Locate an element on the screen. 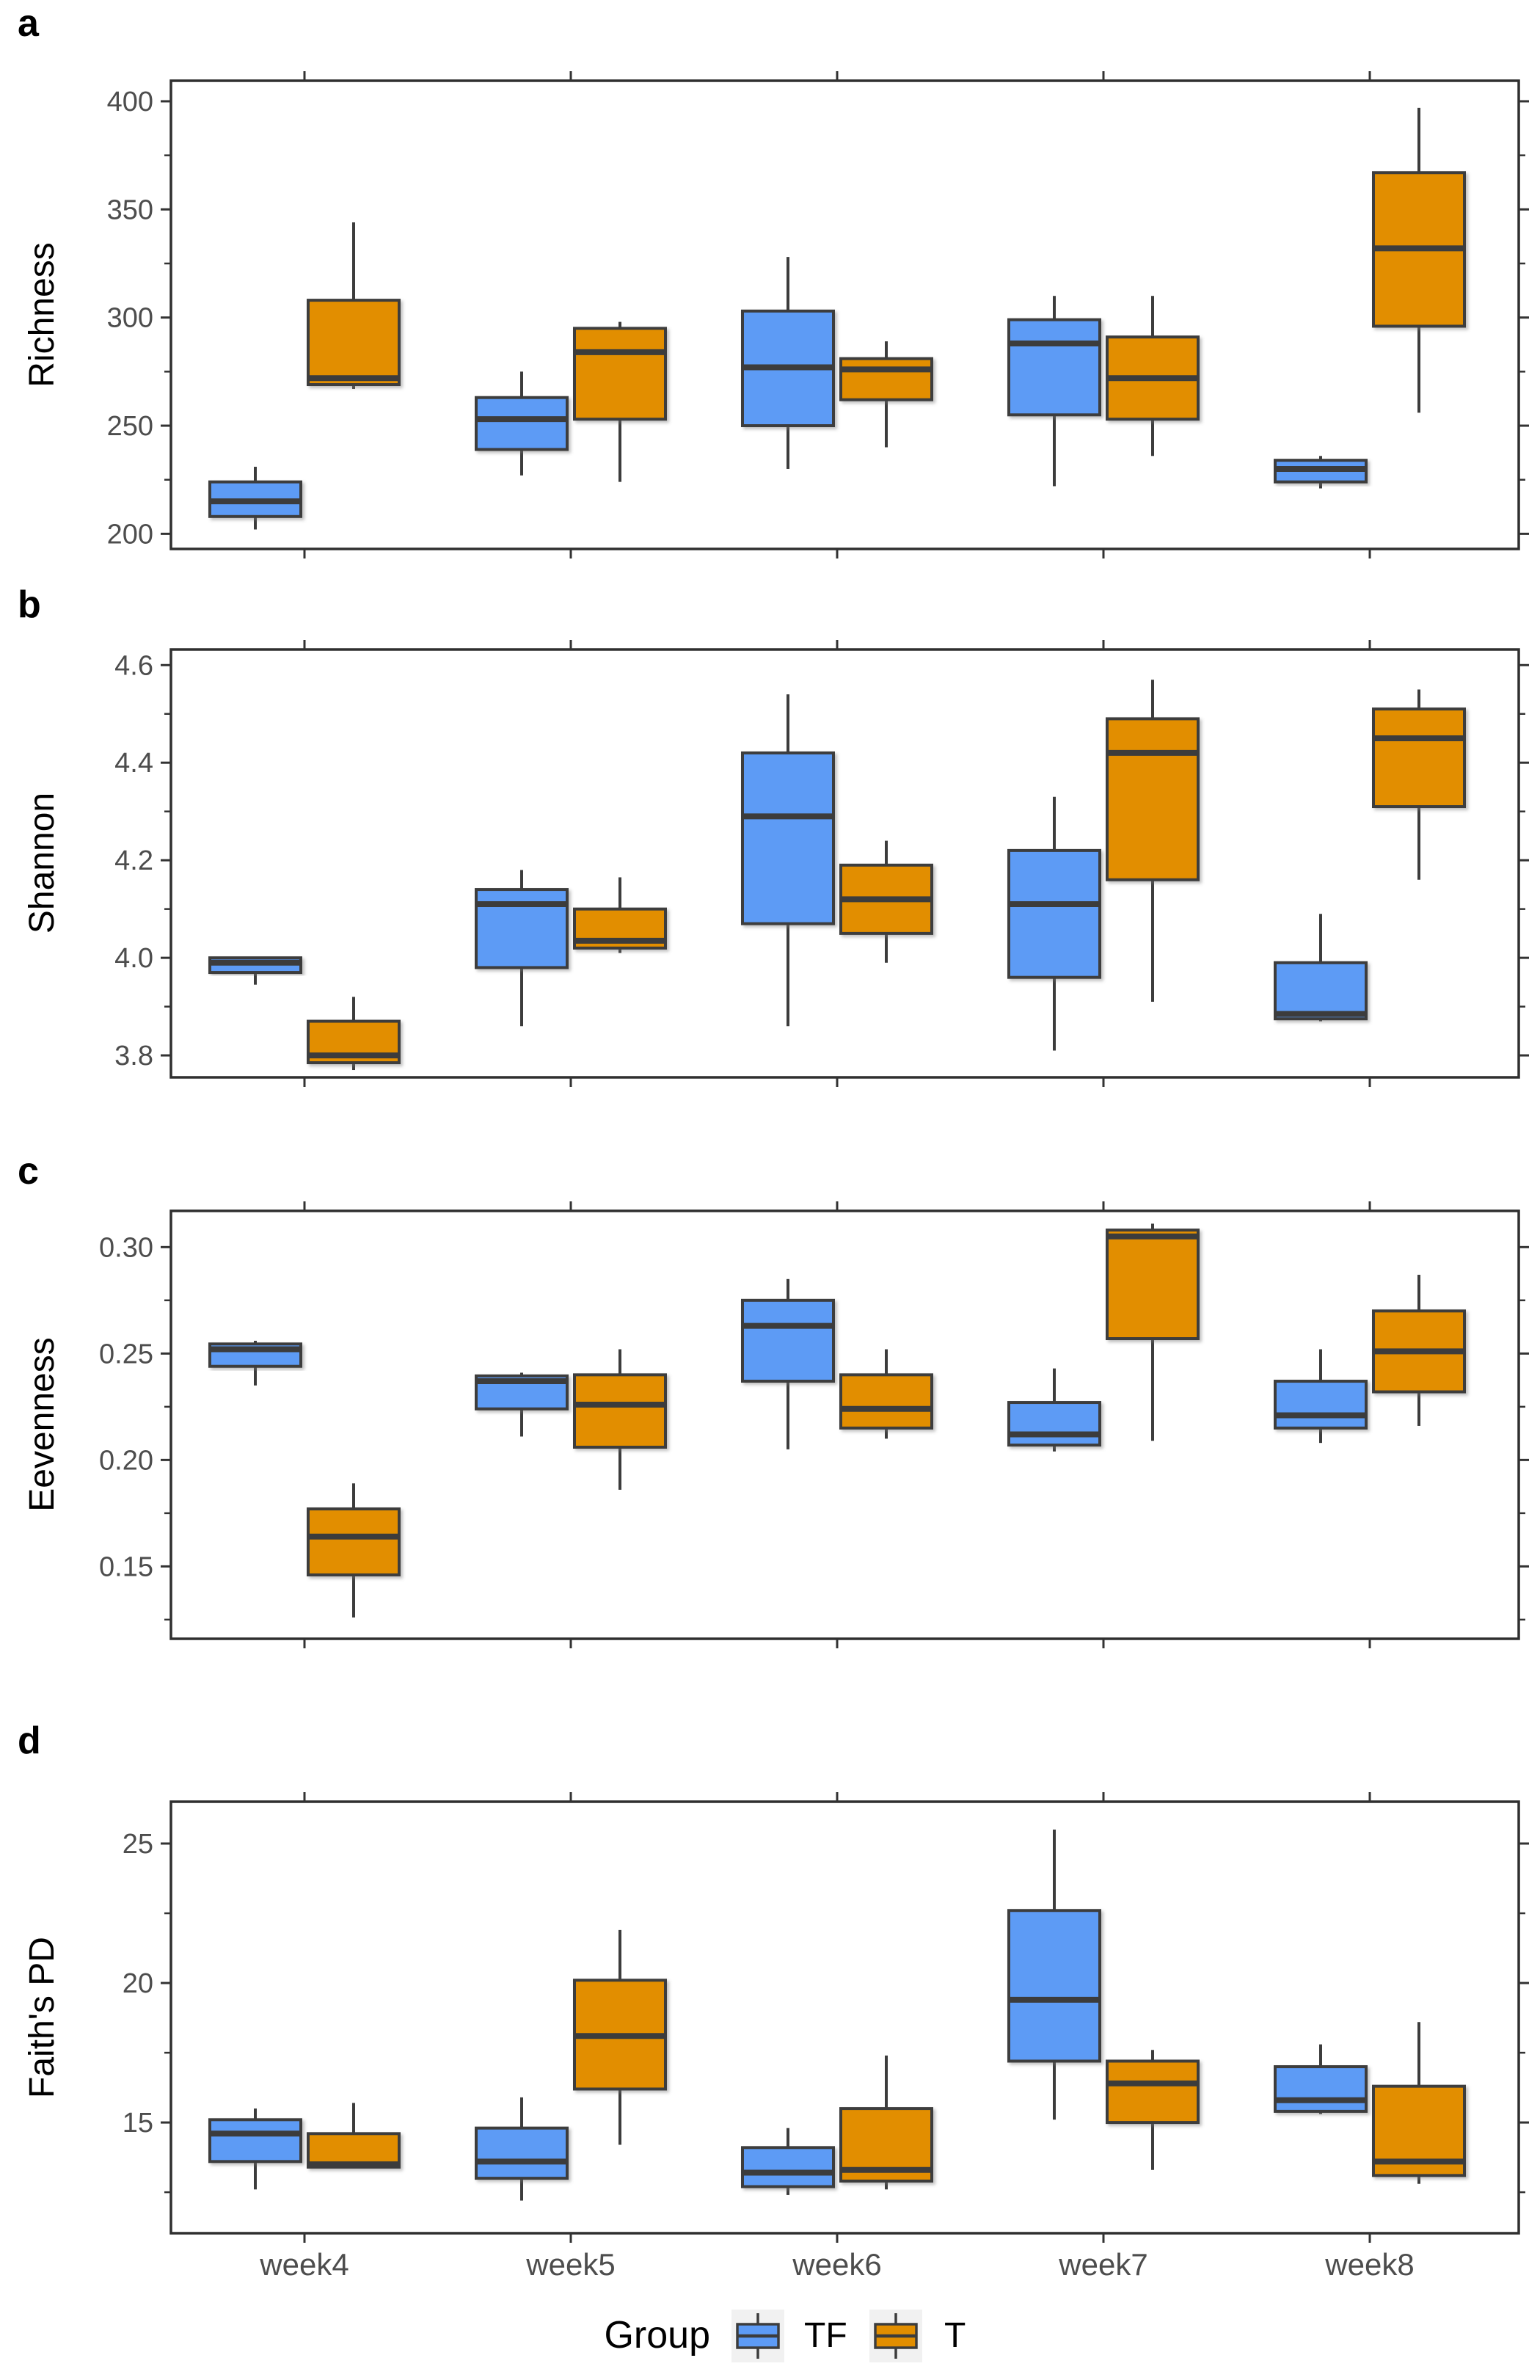 The height and width of the screenshot is (2380, 1540). y-axis-title-faiths-pd: Faith's PD is located at coordinates (42, 2017).